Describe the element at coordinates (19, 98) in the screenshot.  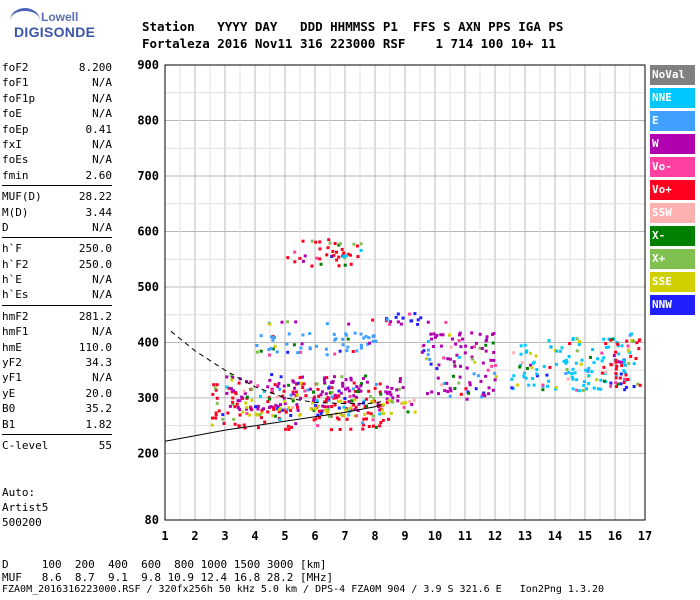
I see `param-label: foF1p` at that location.